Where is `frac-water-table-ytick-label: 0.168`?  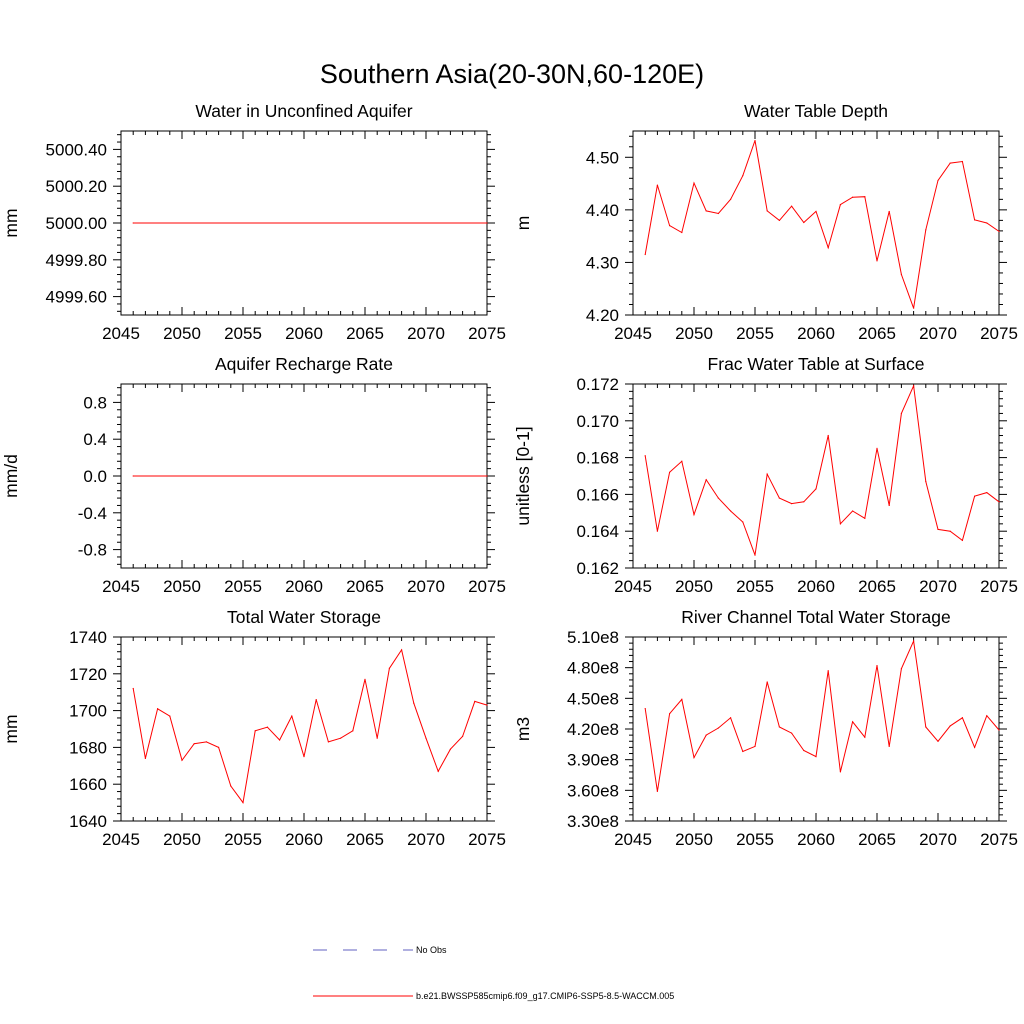
frac-water-table-ytick-label: 0.168 is located at coordinates (597, 458).